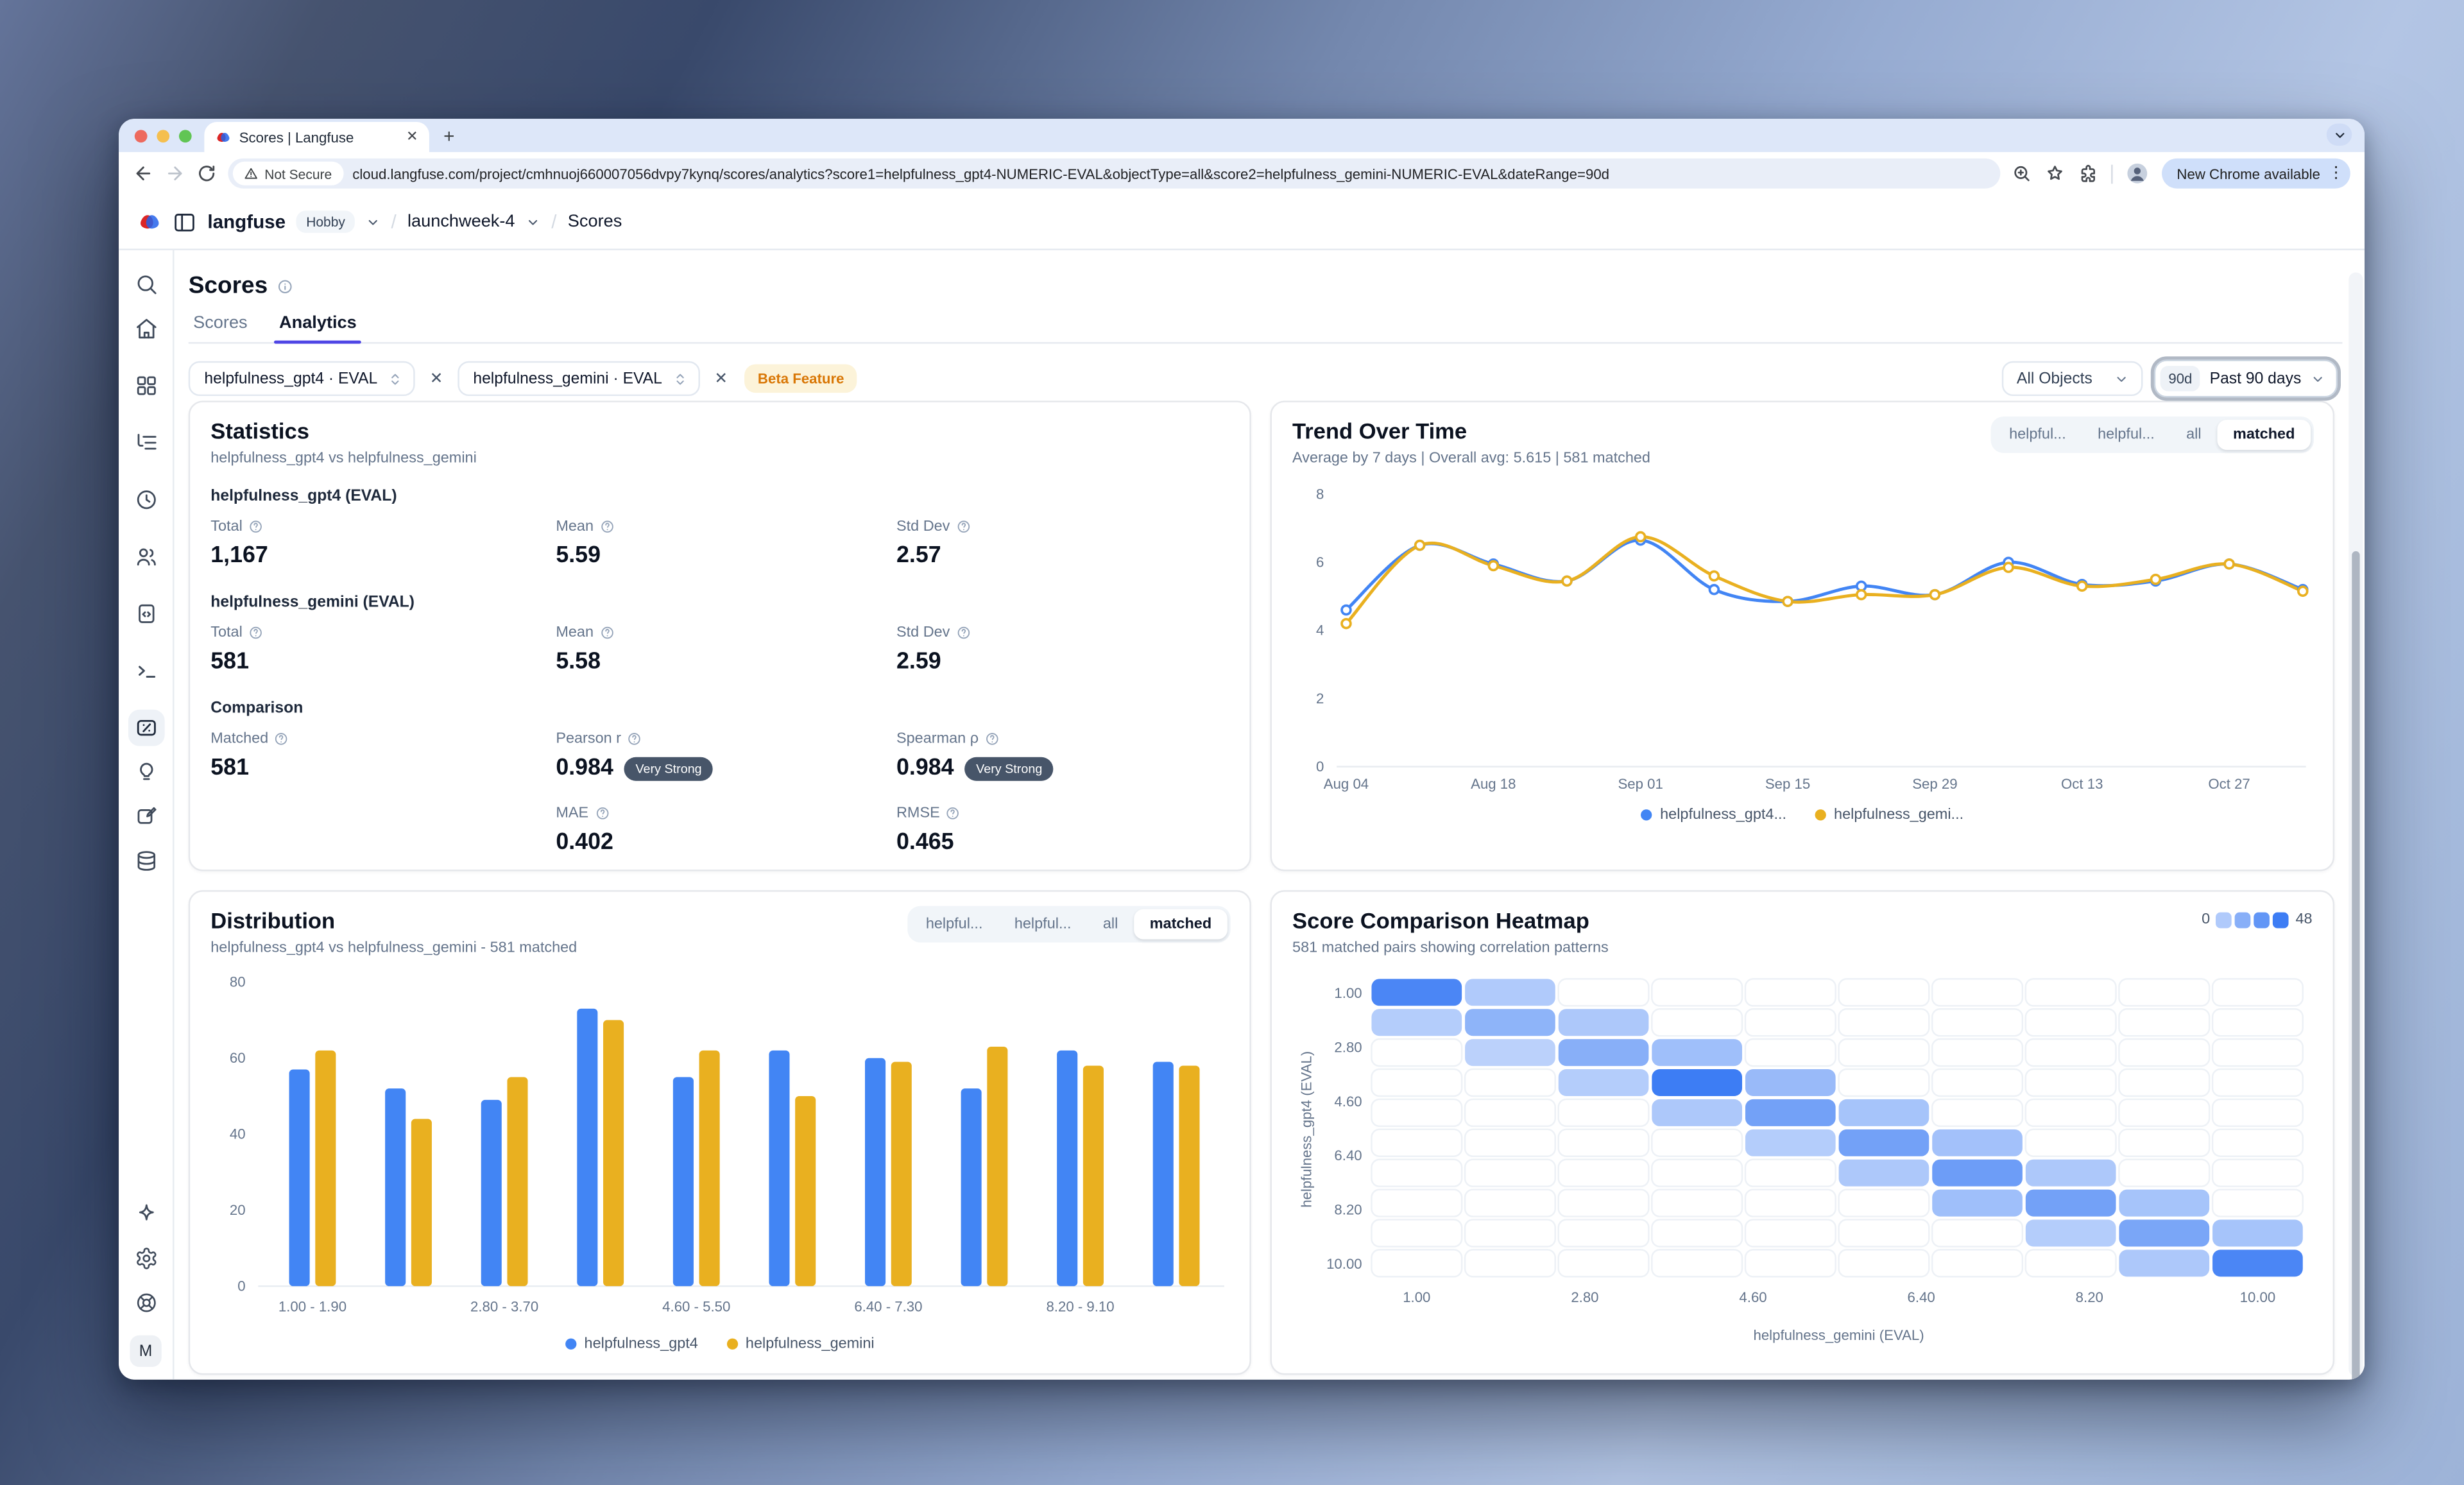 The height and width of the screenshot is (1485, 2464). Describe the element at coordinates (285, 286) in the screenshot. I see `info-icon` at that location.